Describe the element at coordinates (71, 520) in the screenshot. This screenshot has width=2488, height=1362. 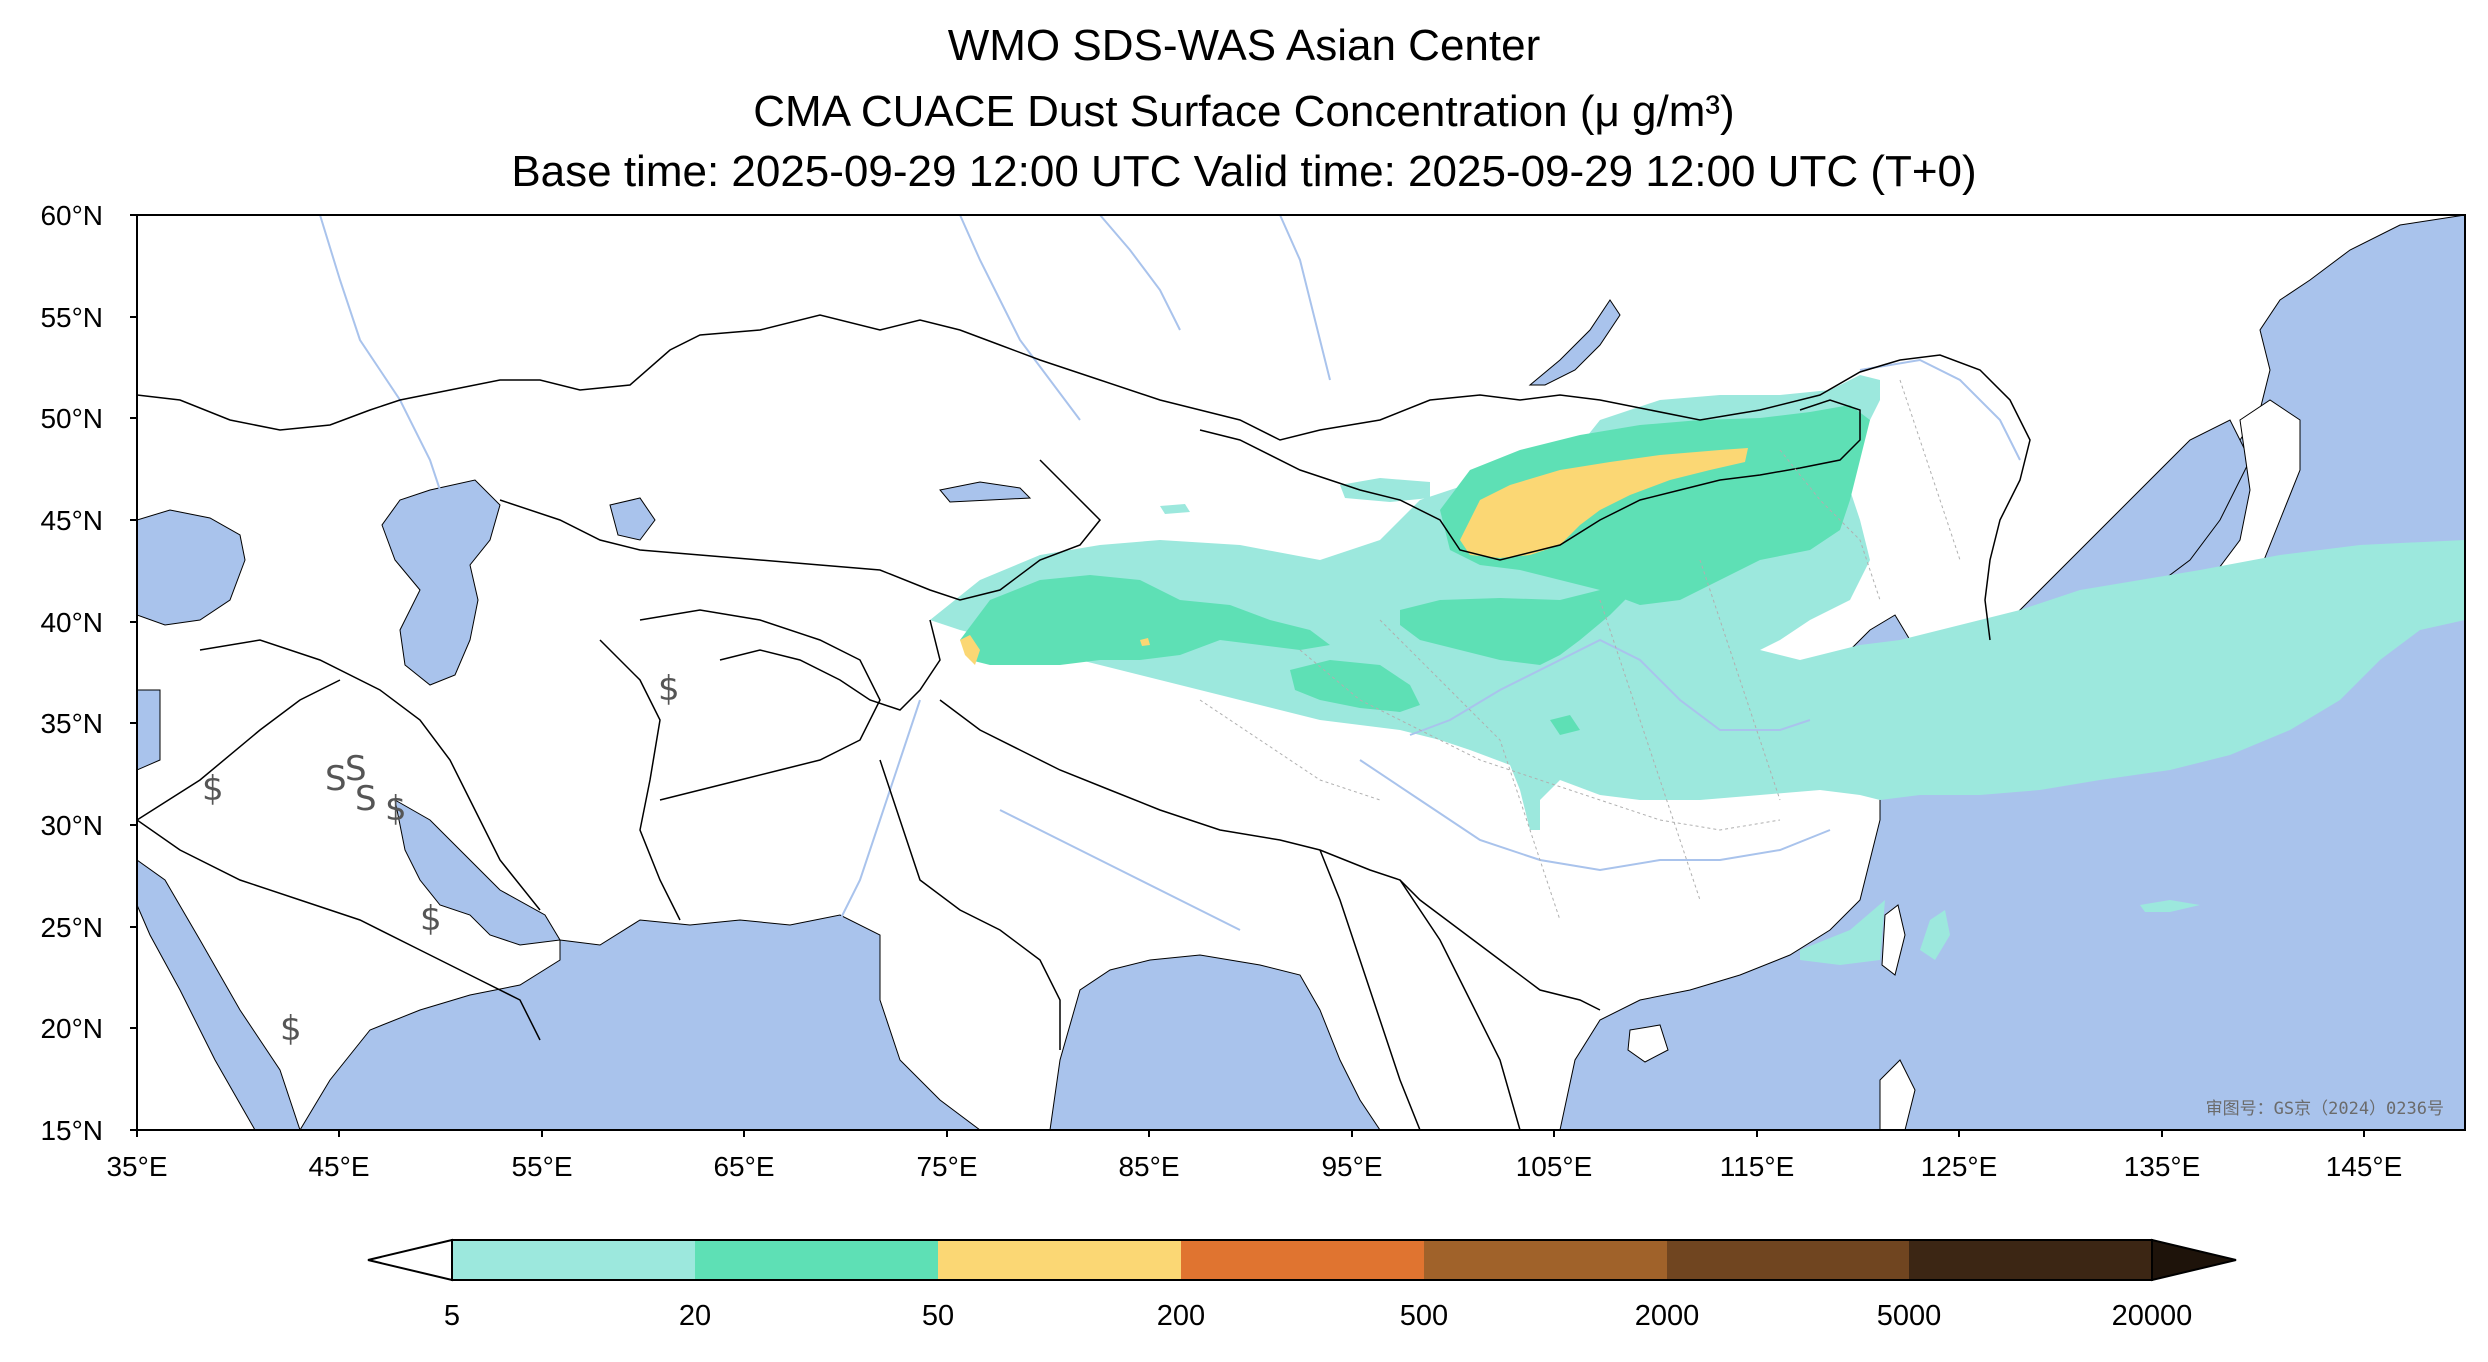
I see `lat-label-45: 45°N` at that location.